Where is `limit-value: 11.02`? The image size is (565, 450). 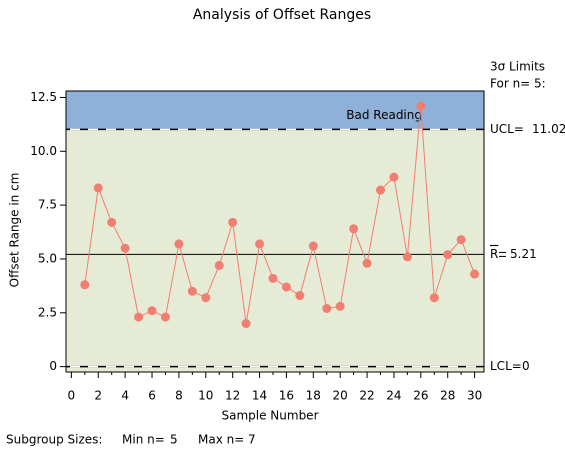
limit-value: 11.02 is located at coordinates (548, 129).